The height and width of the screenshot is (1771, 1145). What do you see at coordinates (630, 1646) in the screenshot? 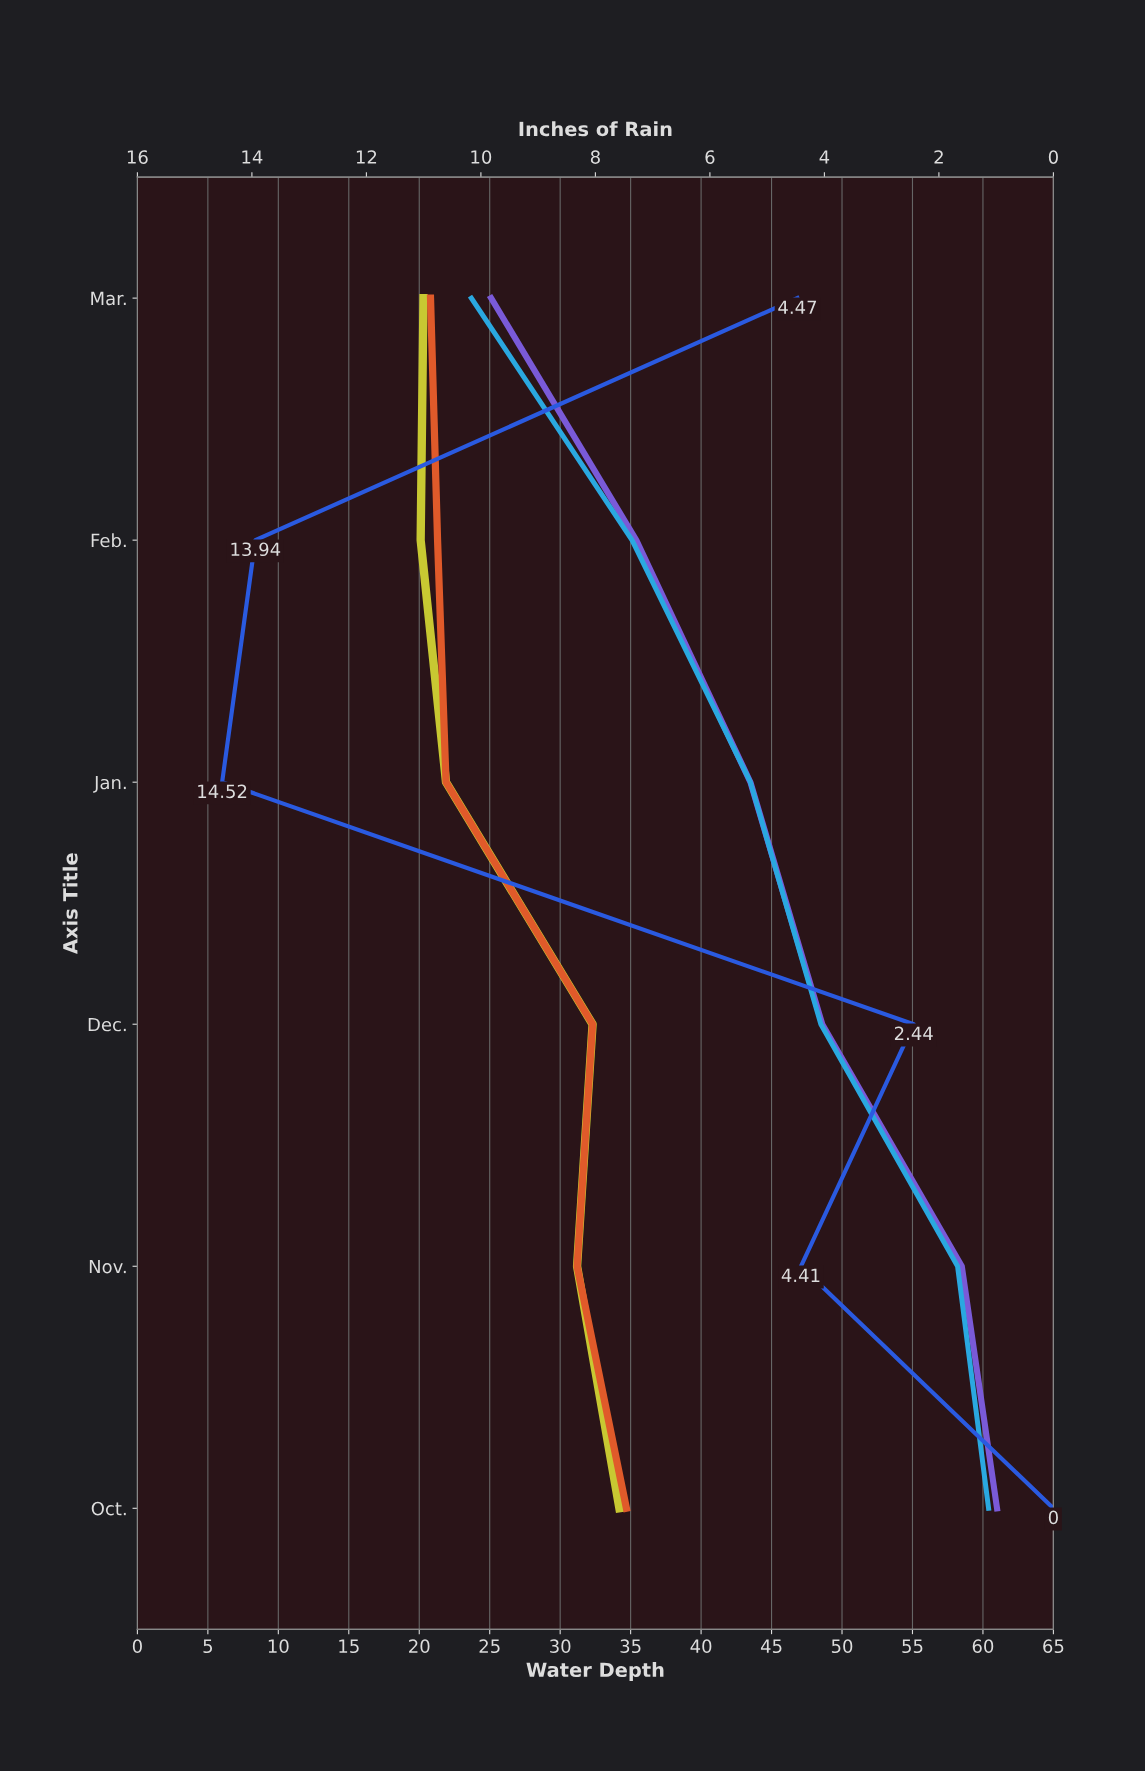
I see `x-tick-label: 35` at bounding box center [630, 1646].